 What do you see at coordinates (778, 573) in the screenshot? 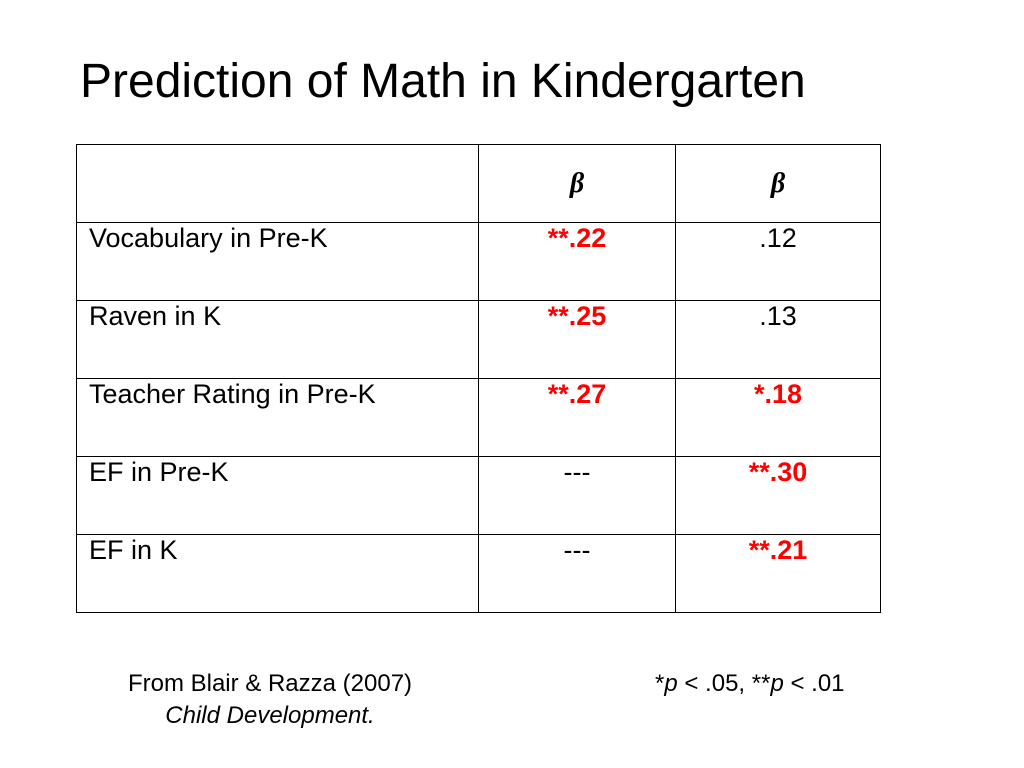
I see `coefficient-cell: **.21` at bounding box center [778, 573].